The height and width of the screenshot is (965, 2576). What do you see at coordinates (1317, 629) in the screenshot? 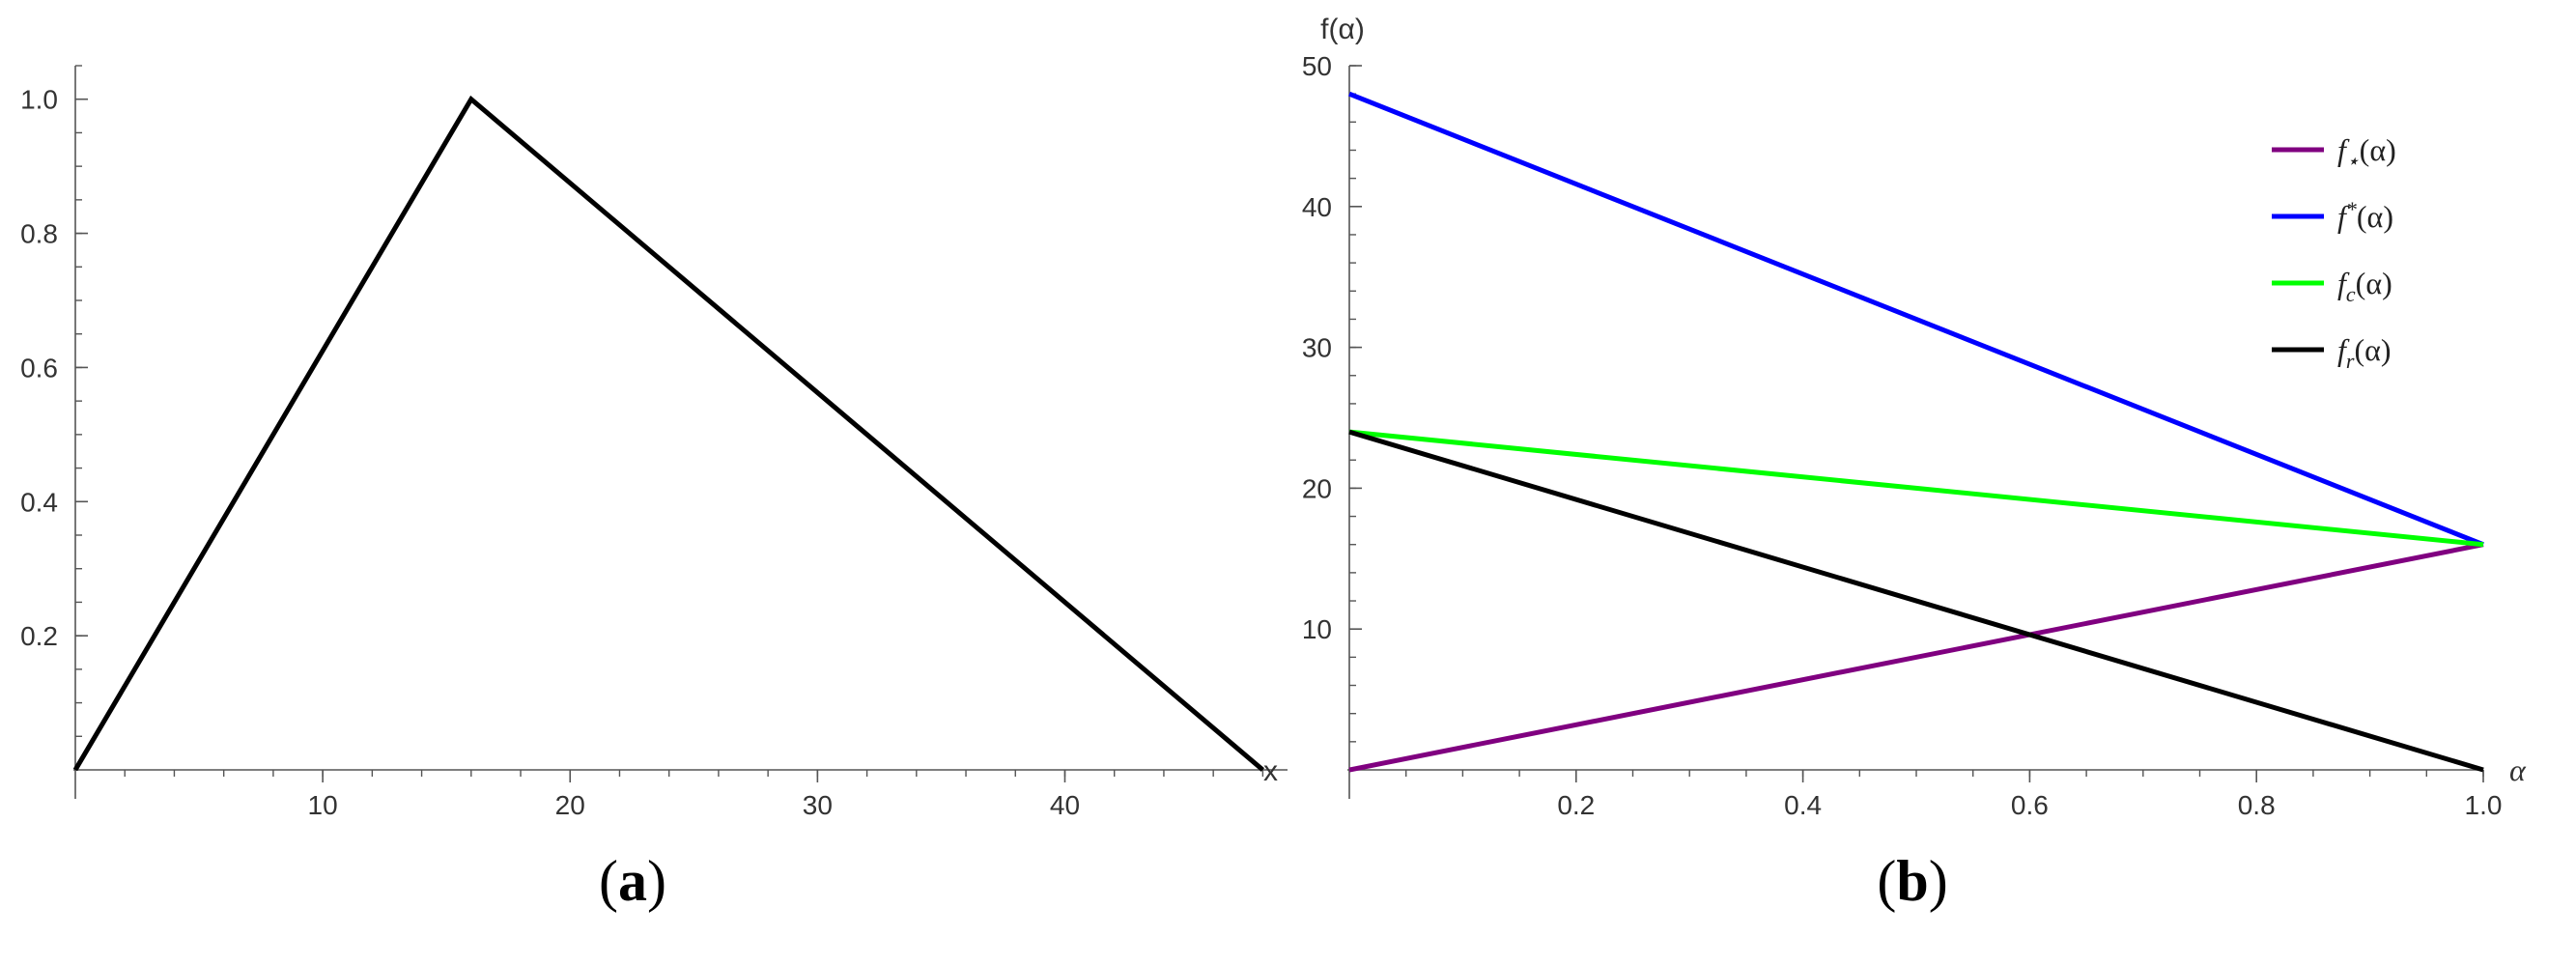
I see `y-tick-label: 10` at bounding box center [1317, 629].